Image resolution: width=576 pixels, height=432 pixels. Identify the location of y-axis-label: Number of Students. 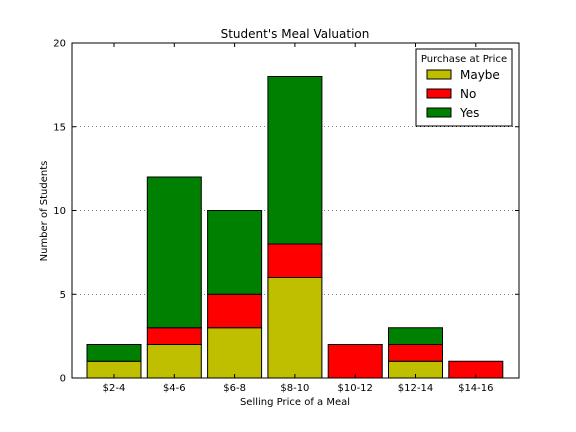
(44, 211).